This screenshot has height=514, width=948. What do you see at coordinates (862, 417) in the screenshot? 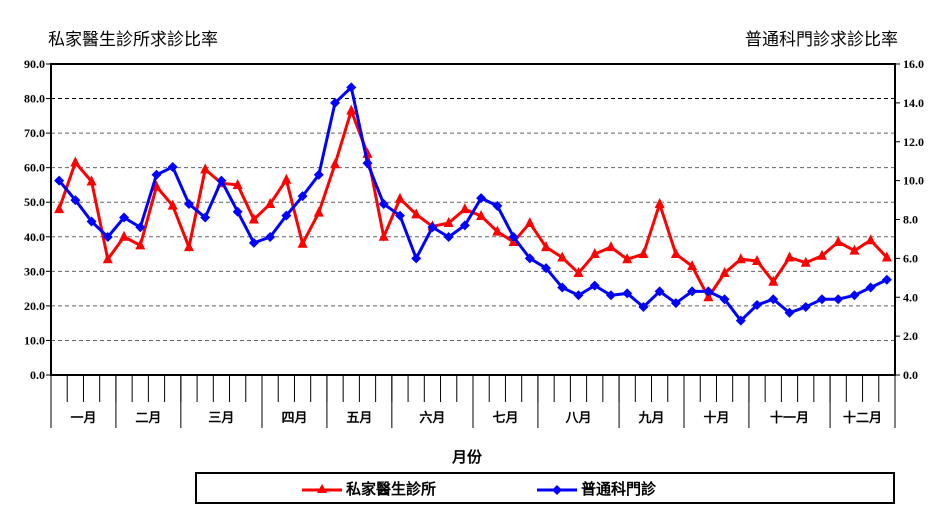
I see `month-label: 十二月` at bounding box center [862, 417].